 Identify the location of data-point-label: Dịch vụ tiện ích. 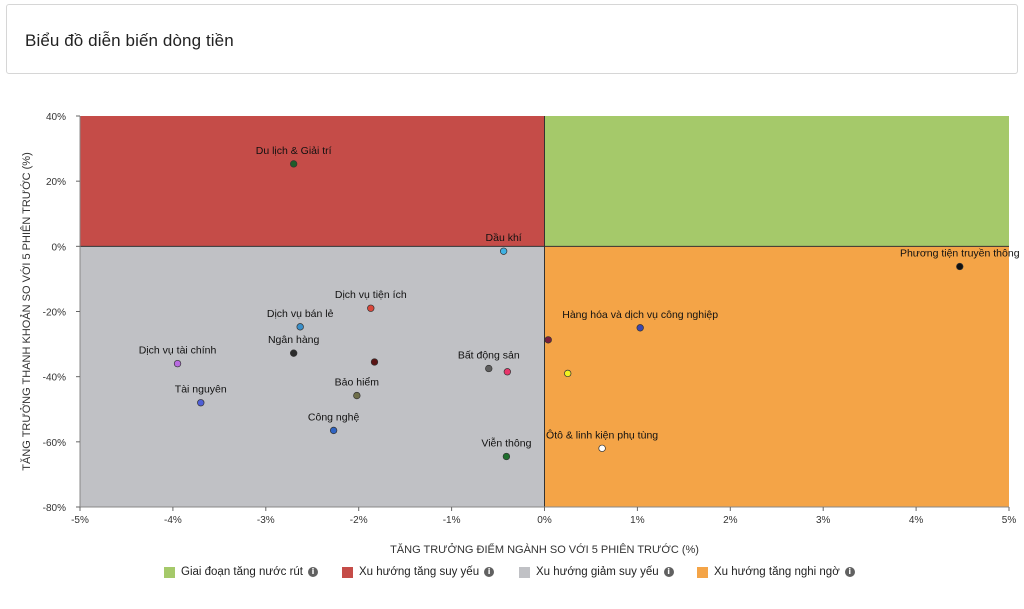
(371, 295).